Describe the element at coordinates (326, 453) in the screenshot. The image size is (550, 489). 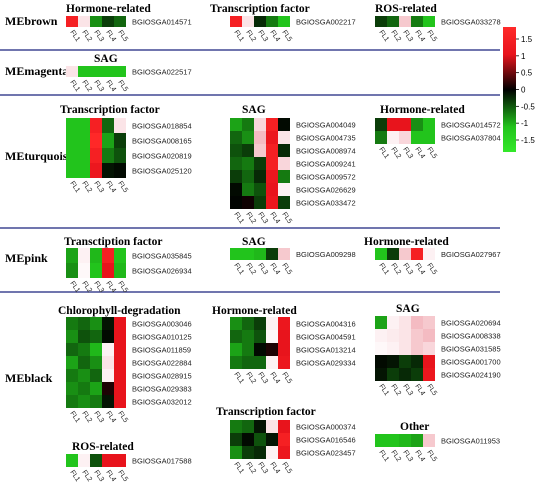
I see `gene-label: BGIOSGA023457` at that location.